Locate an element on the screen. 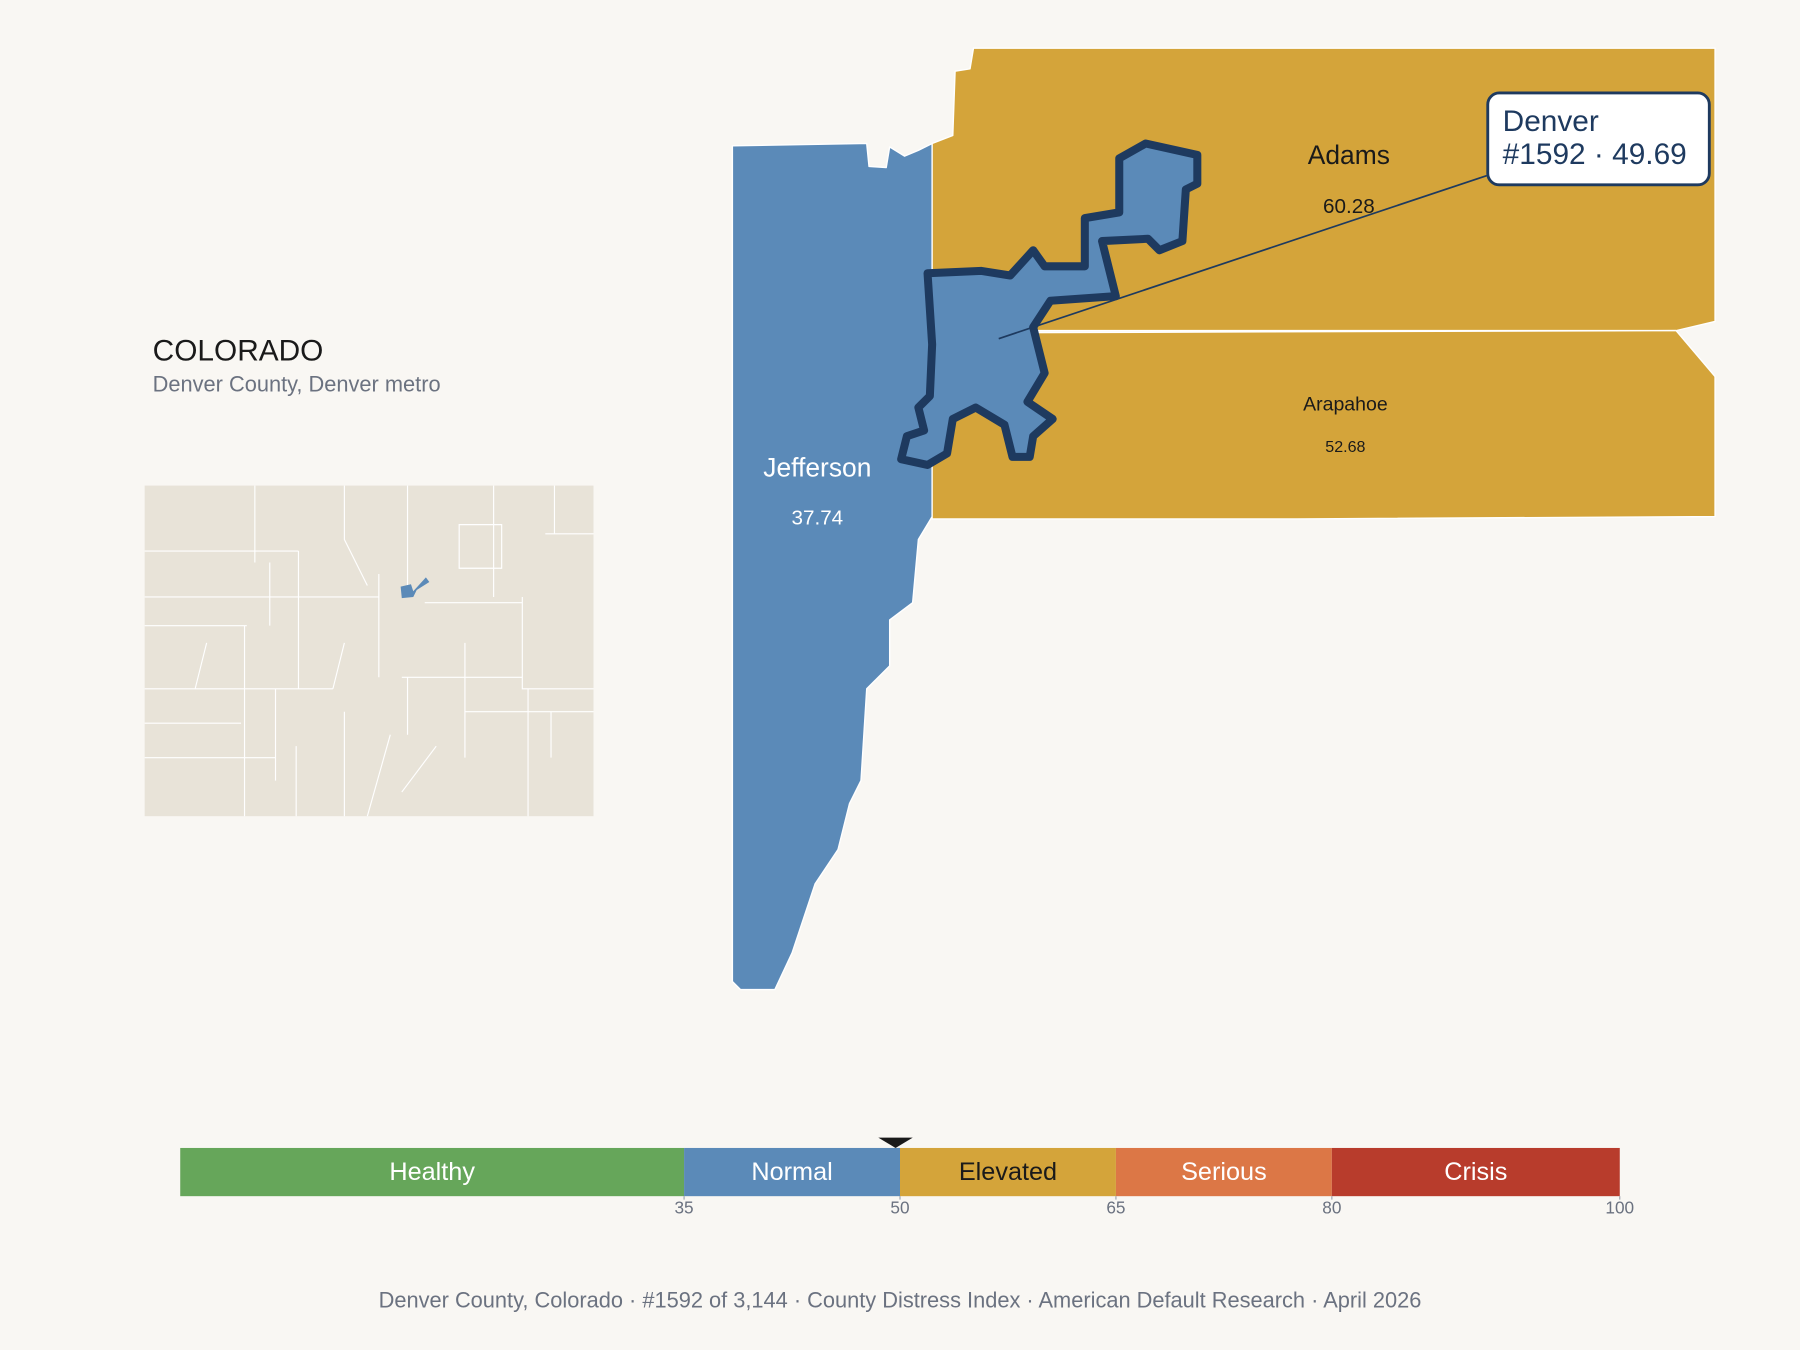  county-value: 37.74 is located at coordinates (817, 517).